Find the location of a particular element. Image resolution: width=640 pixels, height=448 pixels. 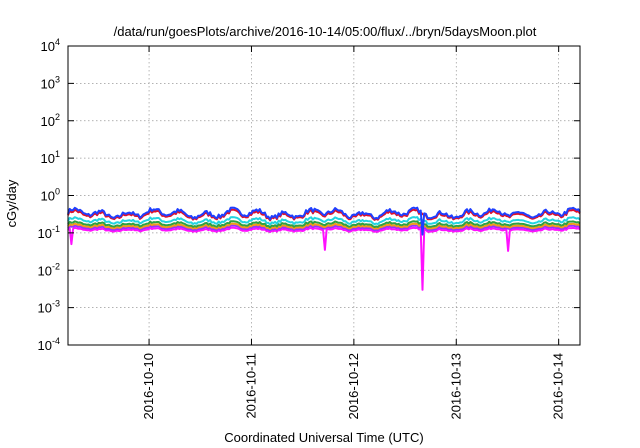

y-tick-exponent: -3 is located at coordinates (56, 304).